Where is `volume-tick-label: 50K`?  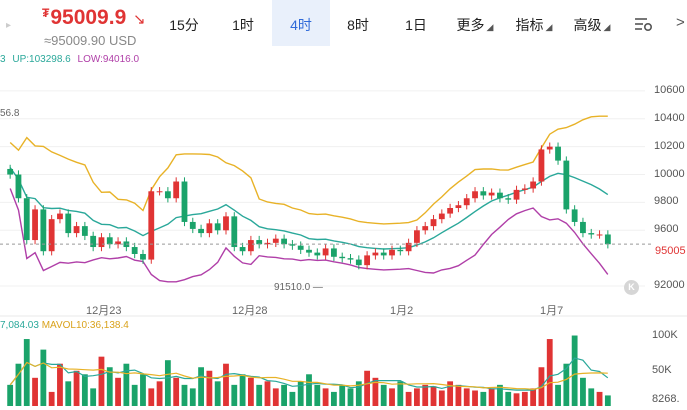
volume-tick-label: 50K is located at coordinates (662, 369).